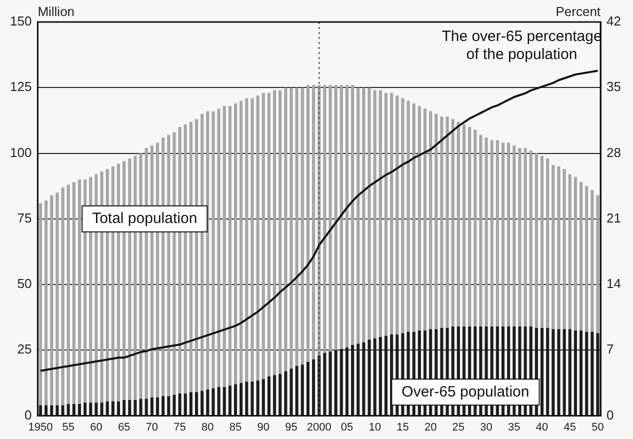 Image resolution: width=633 pixels, height=439 pixels. What do you see at coordinates (486, 427) in the screenshot?
I see `x-tick-label: 30` at bounding box center [486, 427].